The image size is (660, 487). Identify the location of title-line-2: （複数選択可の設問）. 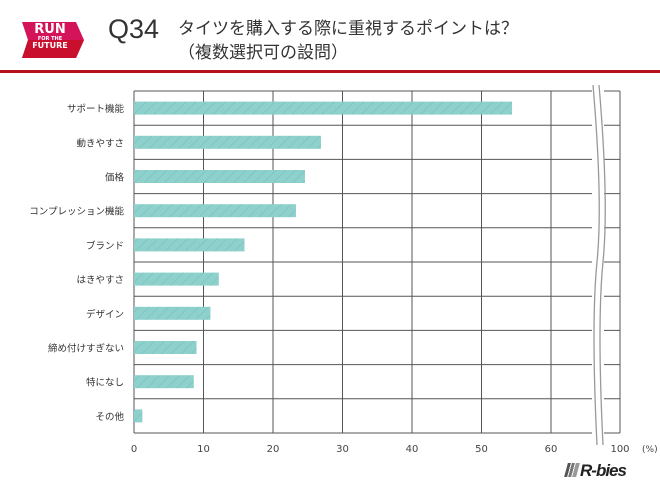
(263, 53).